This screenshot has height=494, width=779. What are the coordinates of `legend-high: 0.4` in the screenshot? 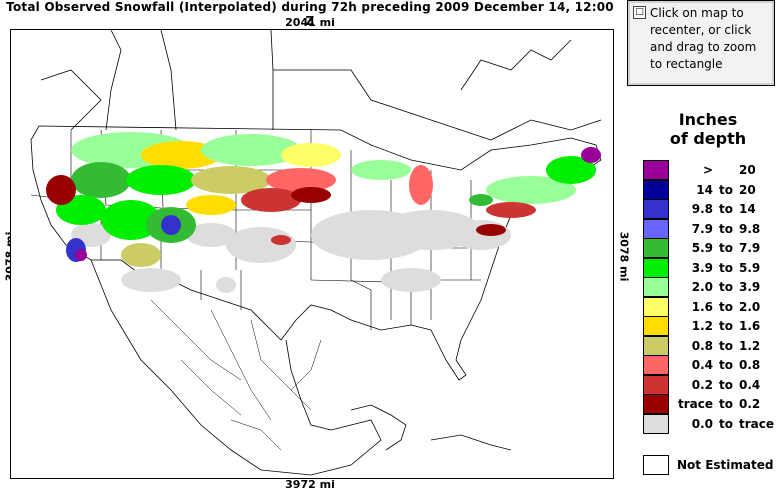 It's located at (750, 384).